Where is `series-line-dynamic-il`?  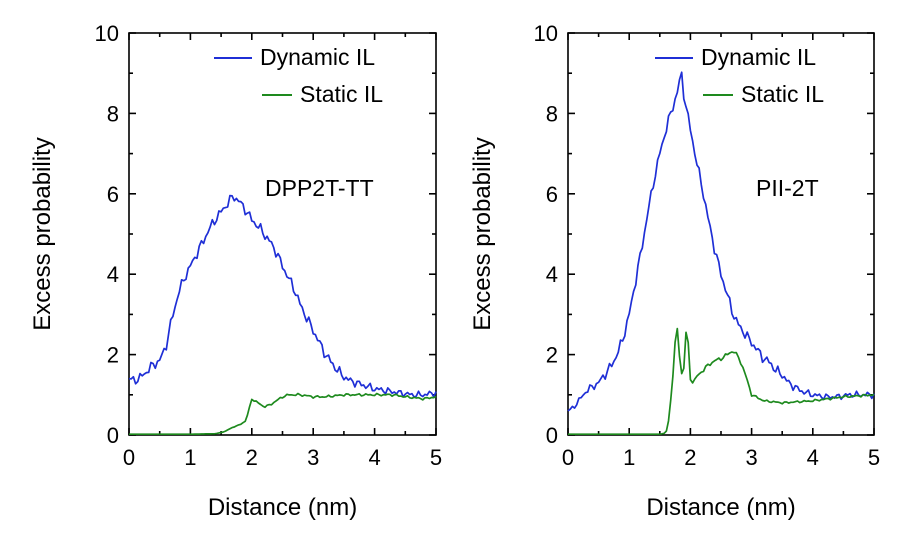
series-line-dynamic-il is located at coordinates (282, 296).